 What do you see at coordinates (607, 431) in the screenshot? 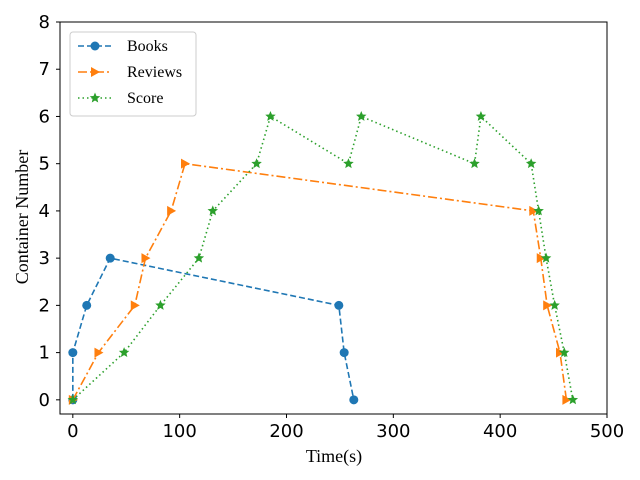
I see `x-tick-label: 500` at bounding box center [607, 431].